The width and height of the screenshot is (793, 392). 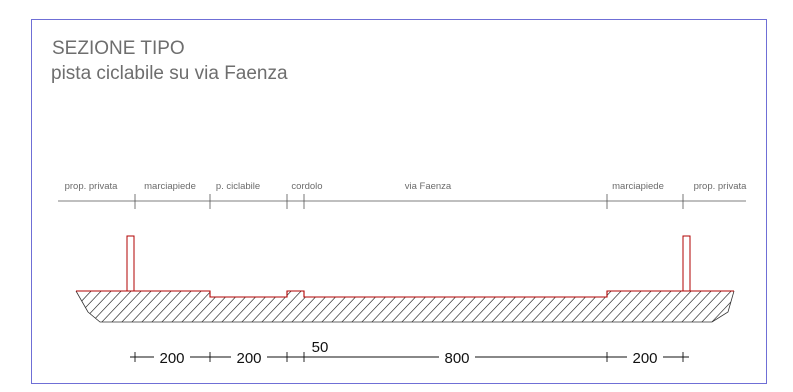 What do you see at coordinates (169, 73) in the screenshot?
I see `drawing-subtitle: pista ciclabile su via Faenza` at bounding box center [169, 73].